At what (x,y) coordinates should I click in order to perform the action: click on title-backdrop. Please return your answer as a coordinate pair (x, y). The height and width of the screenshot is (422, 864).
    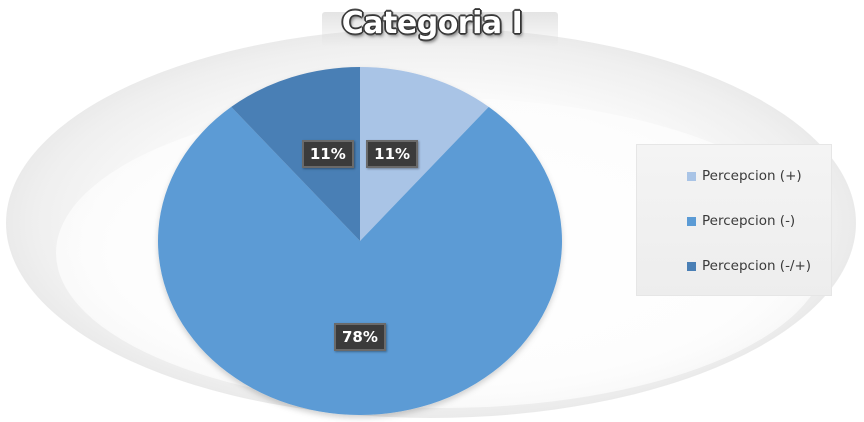
    Looking at the image, I should click on (440, 29).